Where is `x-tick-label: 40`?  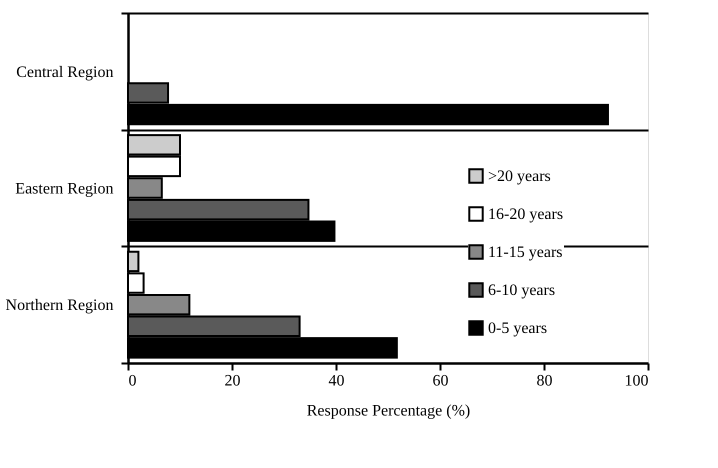 x-tick-label: 40 is located at coordinates (336, 381).